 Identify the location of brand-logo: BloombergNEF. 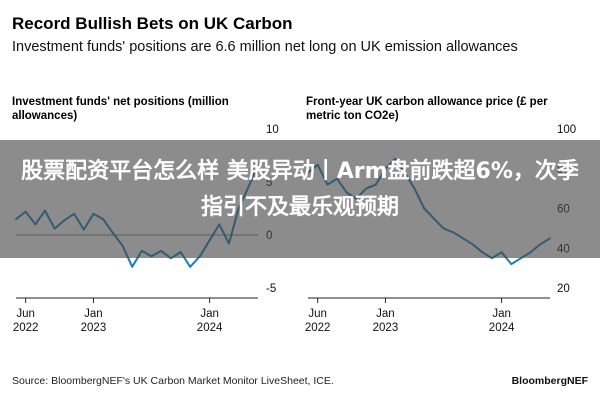
(549, 381).